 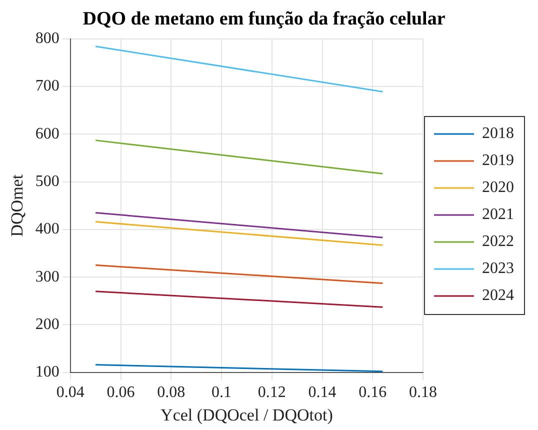 What do you see at coordinates (272, 393) in the screenshot?
I see `x-tick-label: 0.12` at bounding box center [272, 393].